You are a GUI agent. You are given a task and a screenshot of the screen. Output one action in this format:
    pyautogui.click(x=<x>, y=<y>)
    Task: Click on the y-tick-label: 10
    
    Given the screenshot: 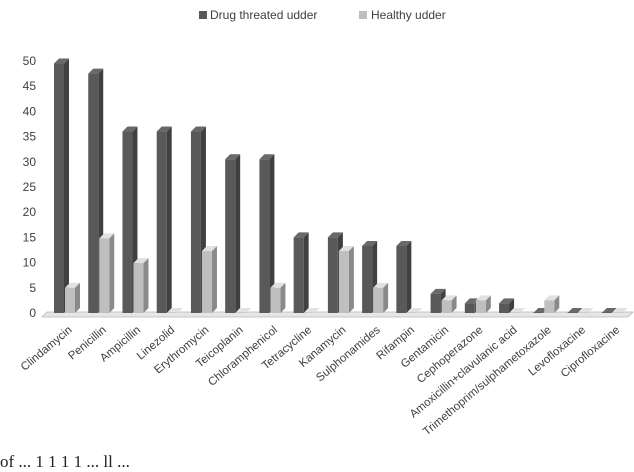 What is the action you would take?
    pyautogui.click(x=30, y=263)
    